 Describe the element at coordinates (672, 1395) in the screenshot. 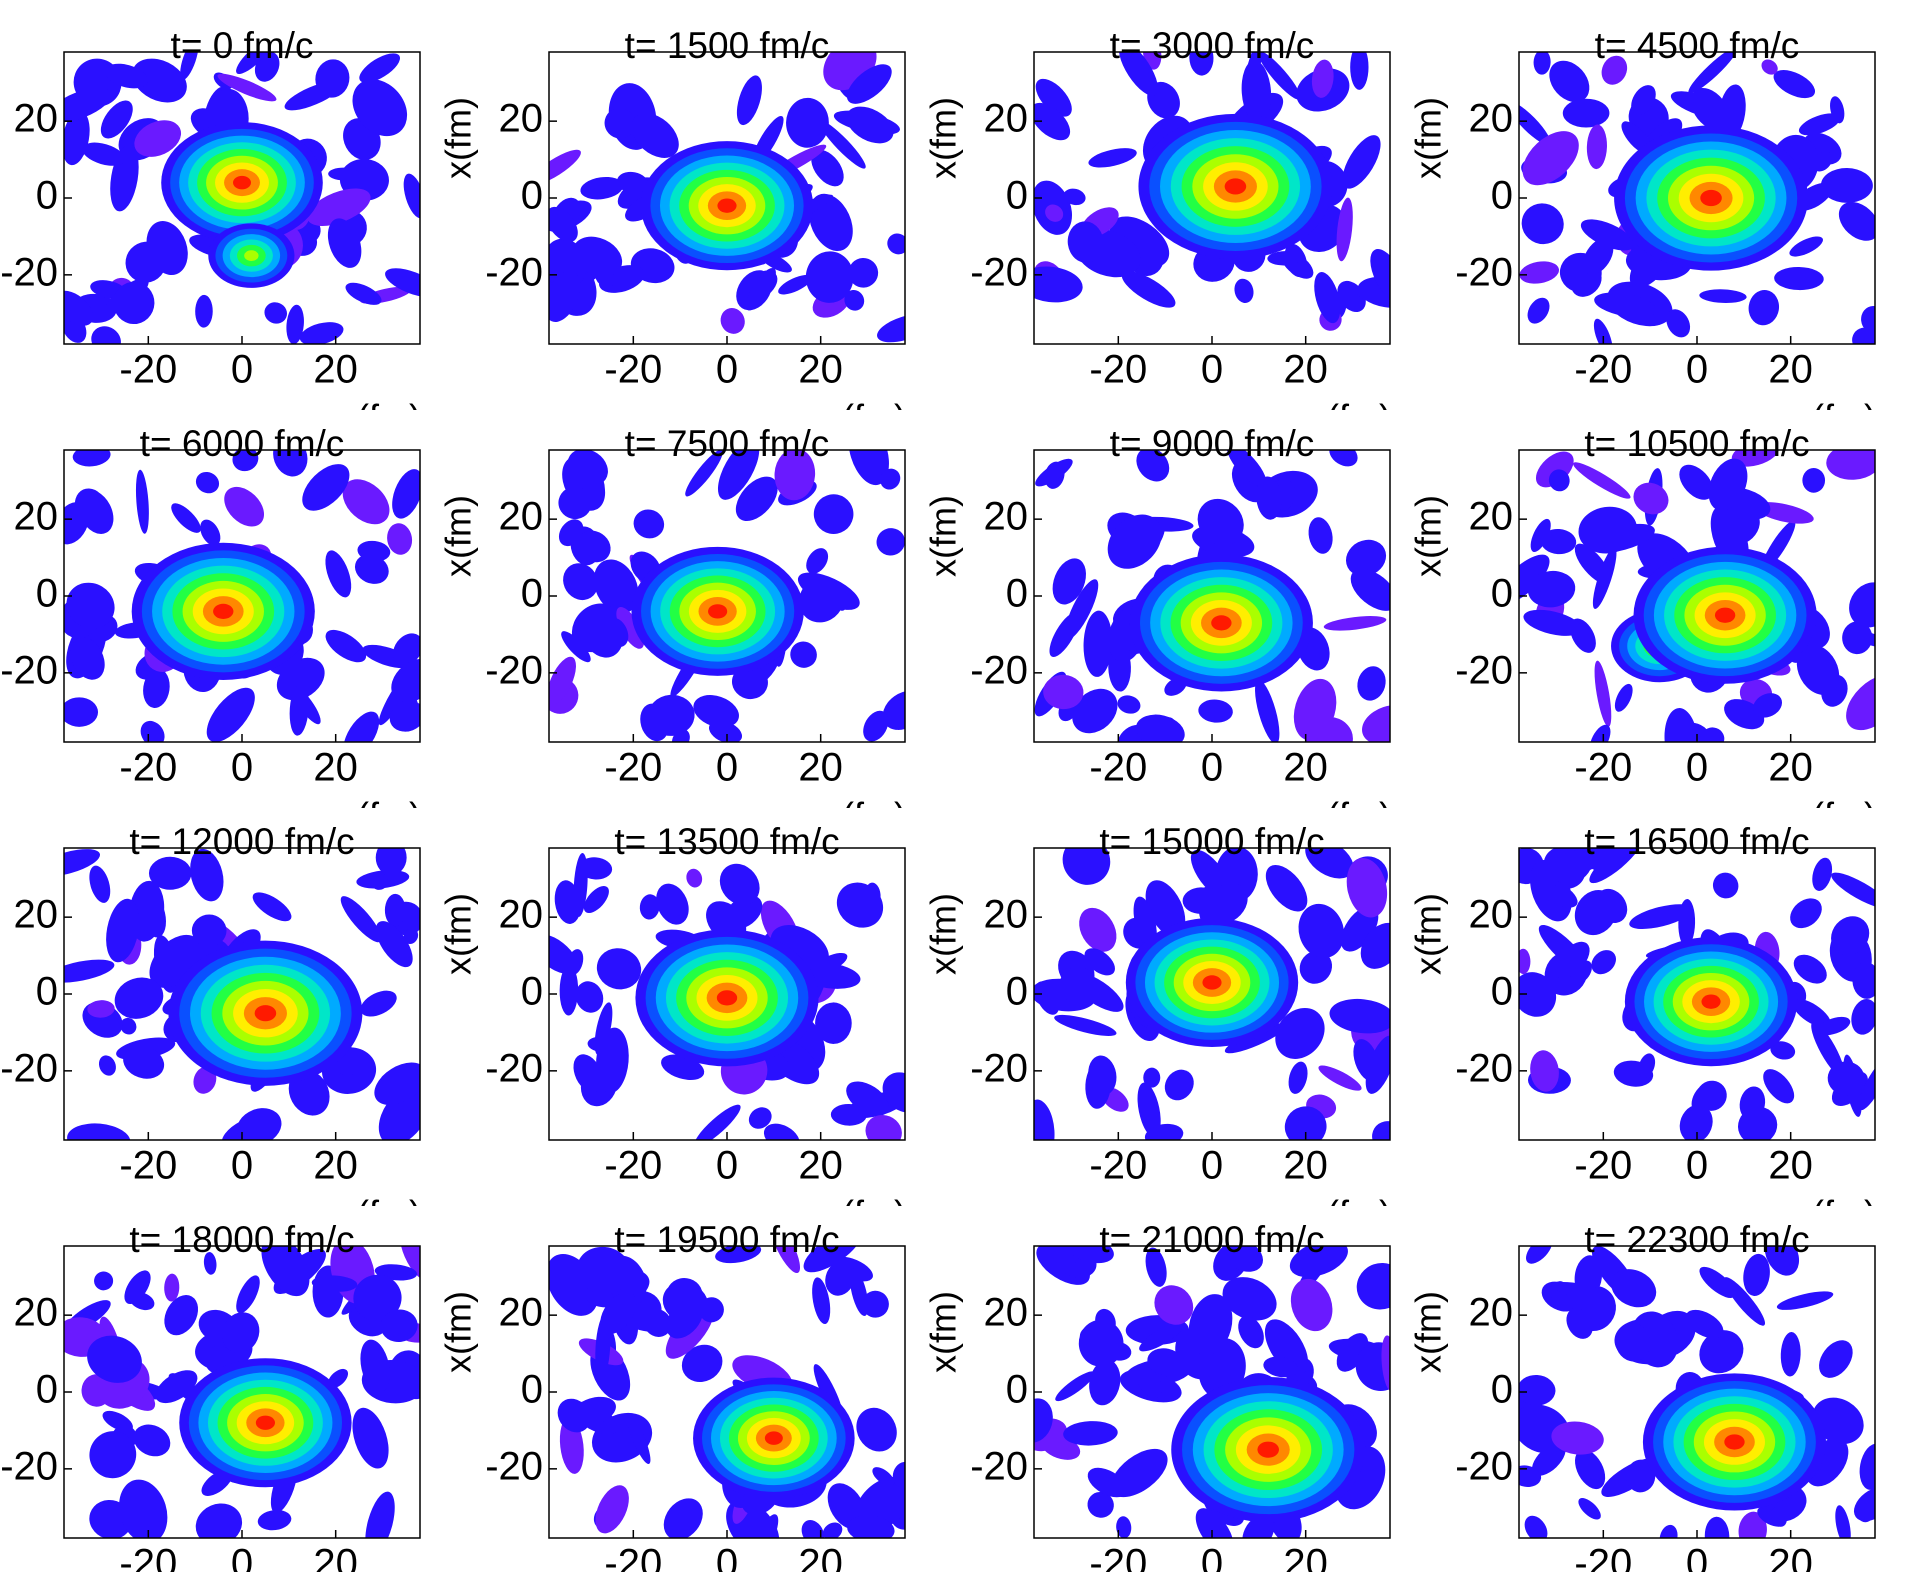

I see `panel: -20 0 20 -20 0 20 t= 19500 fm/c x(fm)` at that location.